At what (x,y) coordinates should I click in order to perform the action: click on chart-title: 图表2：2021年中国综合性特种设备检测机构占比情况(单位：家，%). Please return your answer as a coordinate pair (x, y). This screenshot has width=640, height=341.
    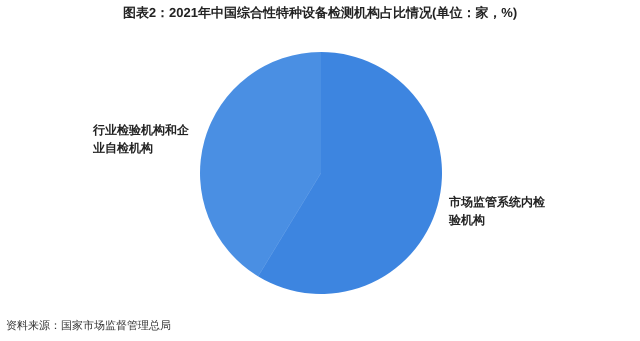
    Looking at the image, I should click on (320, 13).